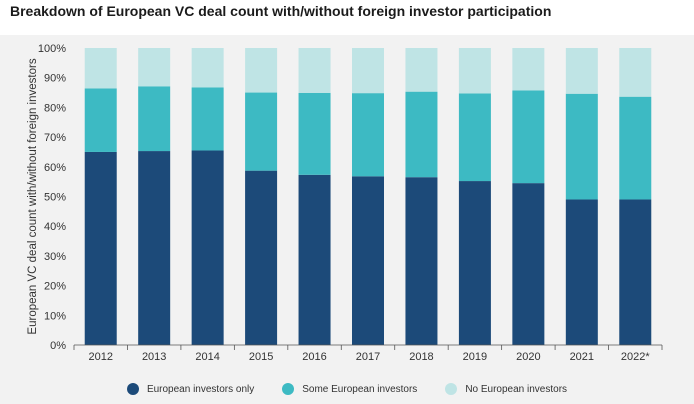 This screenshot has width=694, height=404. Describe the element at coordinates (55, 227) in the screenshot. I see `y-tick-label: 40%` at that location.